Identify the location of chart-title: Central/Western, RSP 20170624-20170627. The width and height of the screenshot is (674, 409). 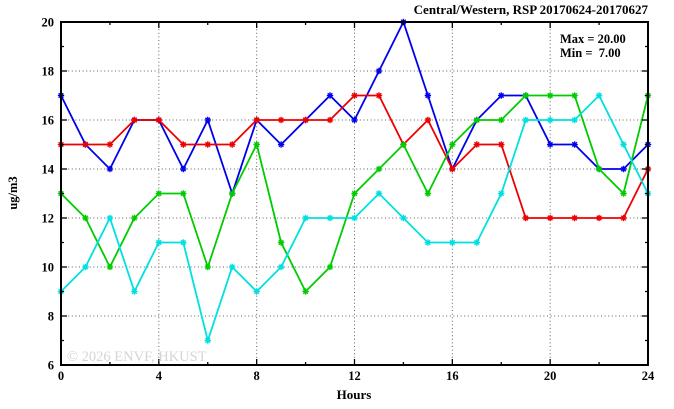
(531, 9).